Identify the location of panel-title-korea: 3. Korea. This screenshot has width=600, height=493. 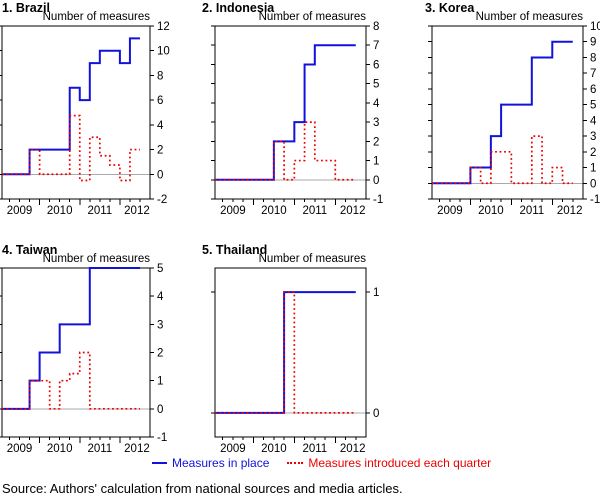
(450, 8).